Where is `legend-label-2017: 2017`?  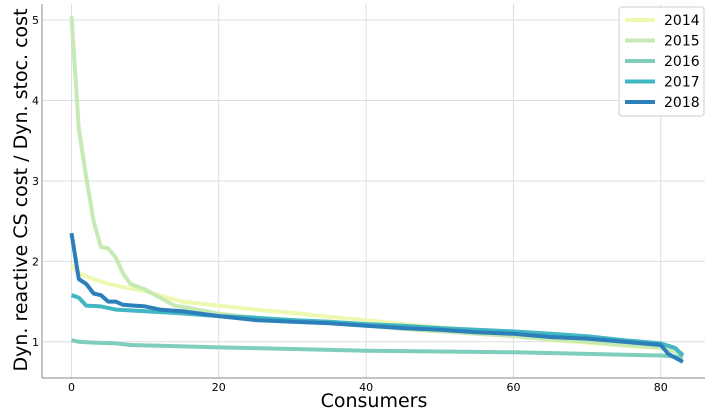
legend-label-2017: 2017 is located at coordinates (682, 83).